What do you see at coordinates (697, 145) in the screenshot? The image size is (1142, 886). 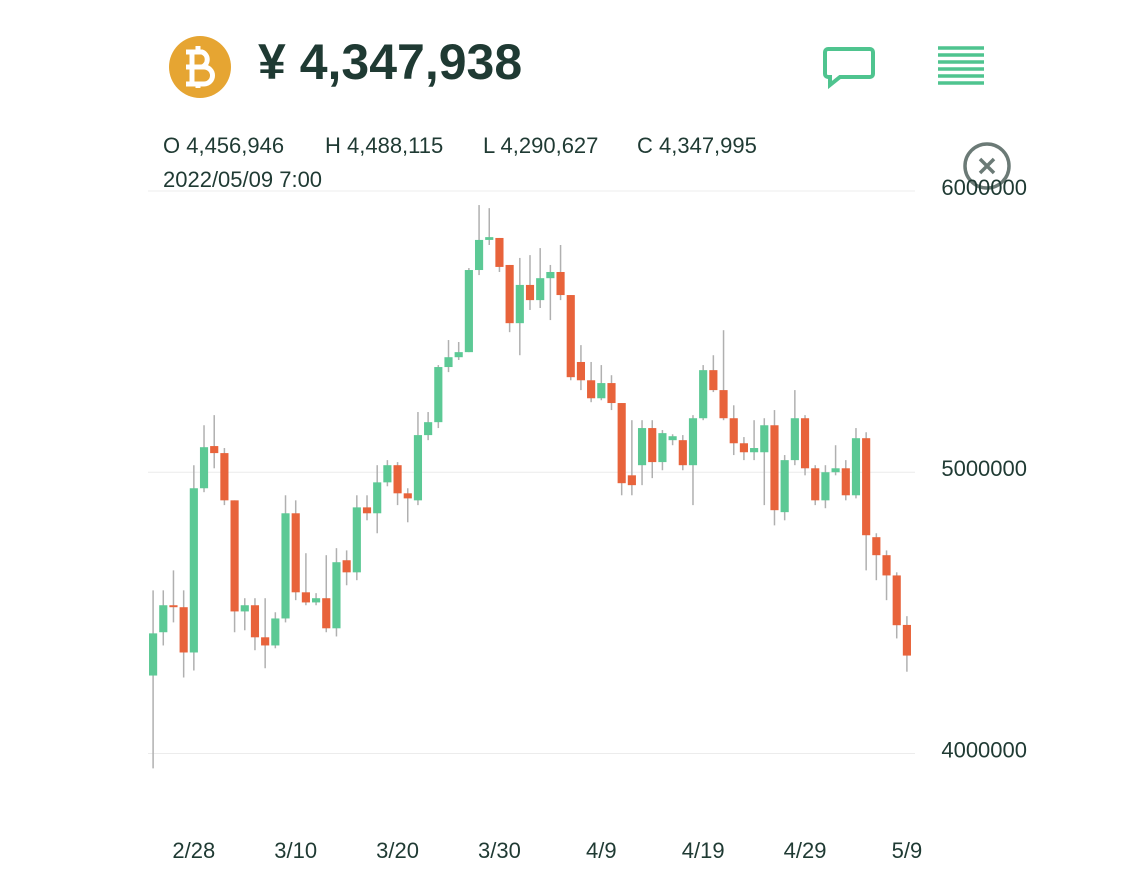 I see `ohlc-close: C 4,347,995` at bounding box center [697, 145].